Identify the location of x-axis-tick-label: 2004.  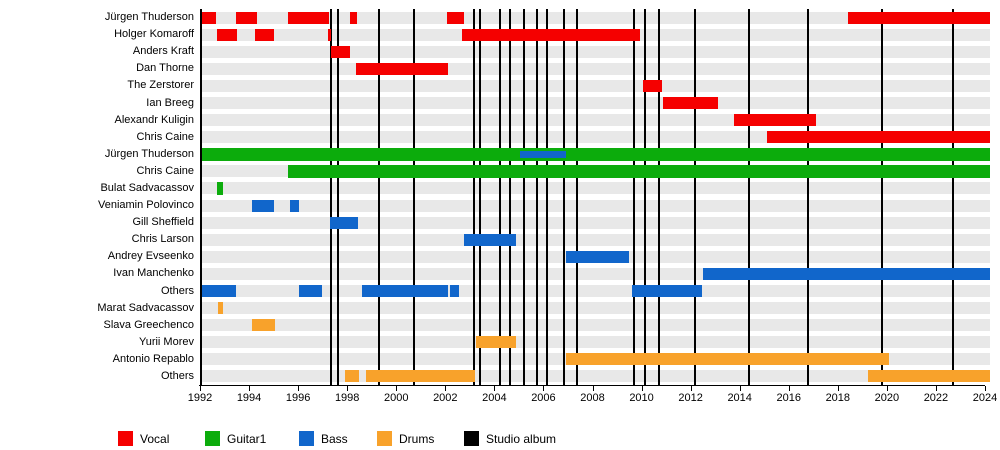
(494, 398).